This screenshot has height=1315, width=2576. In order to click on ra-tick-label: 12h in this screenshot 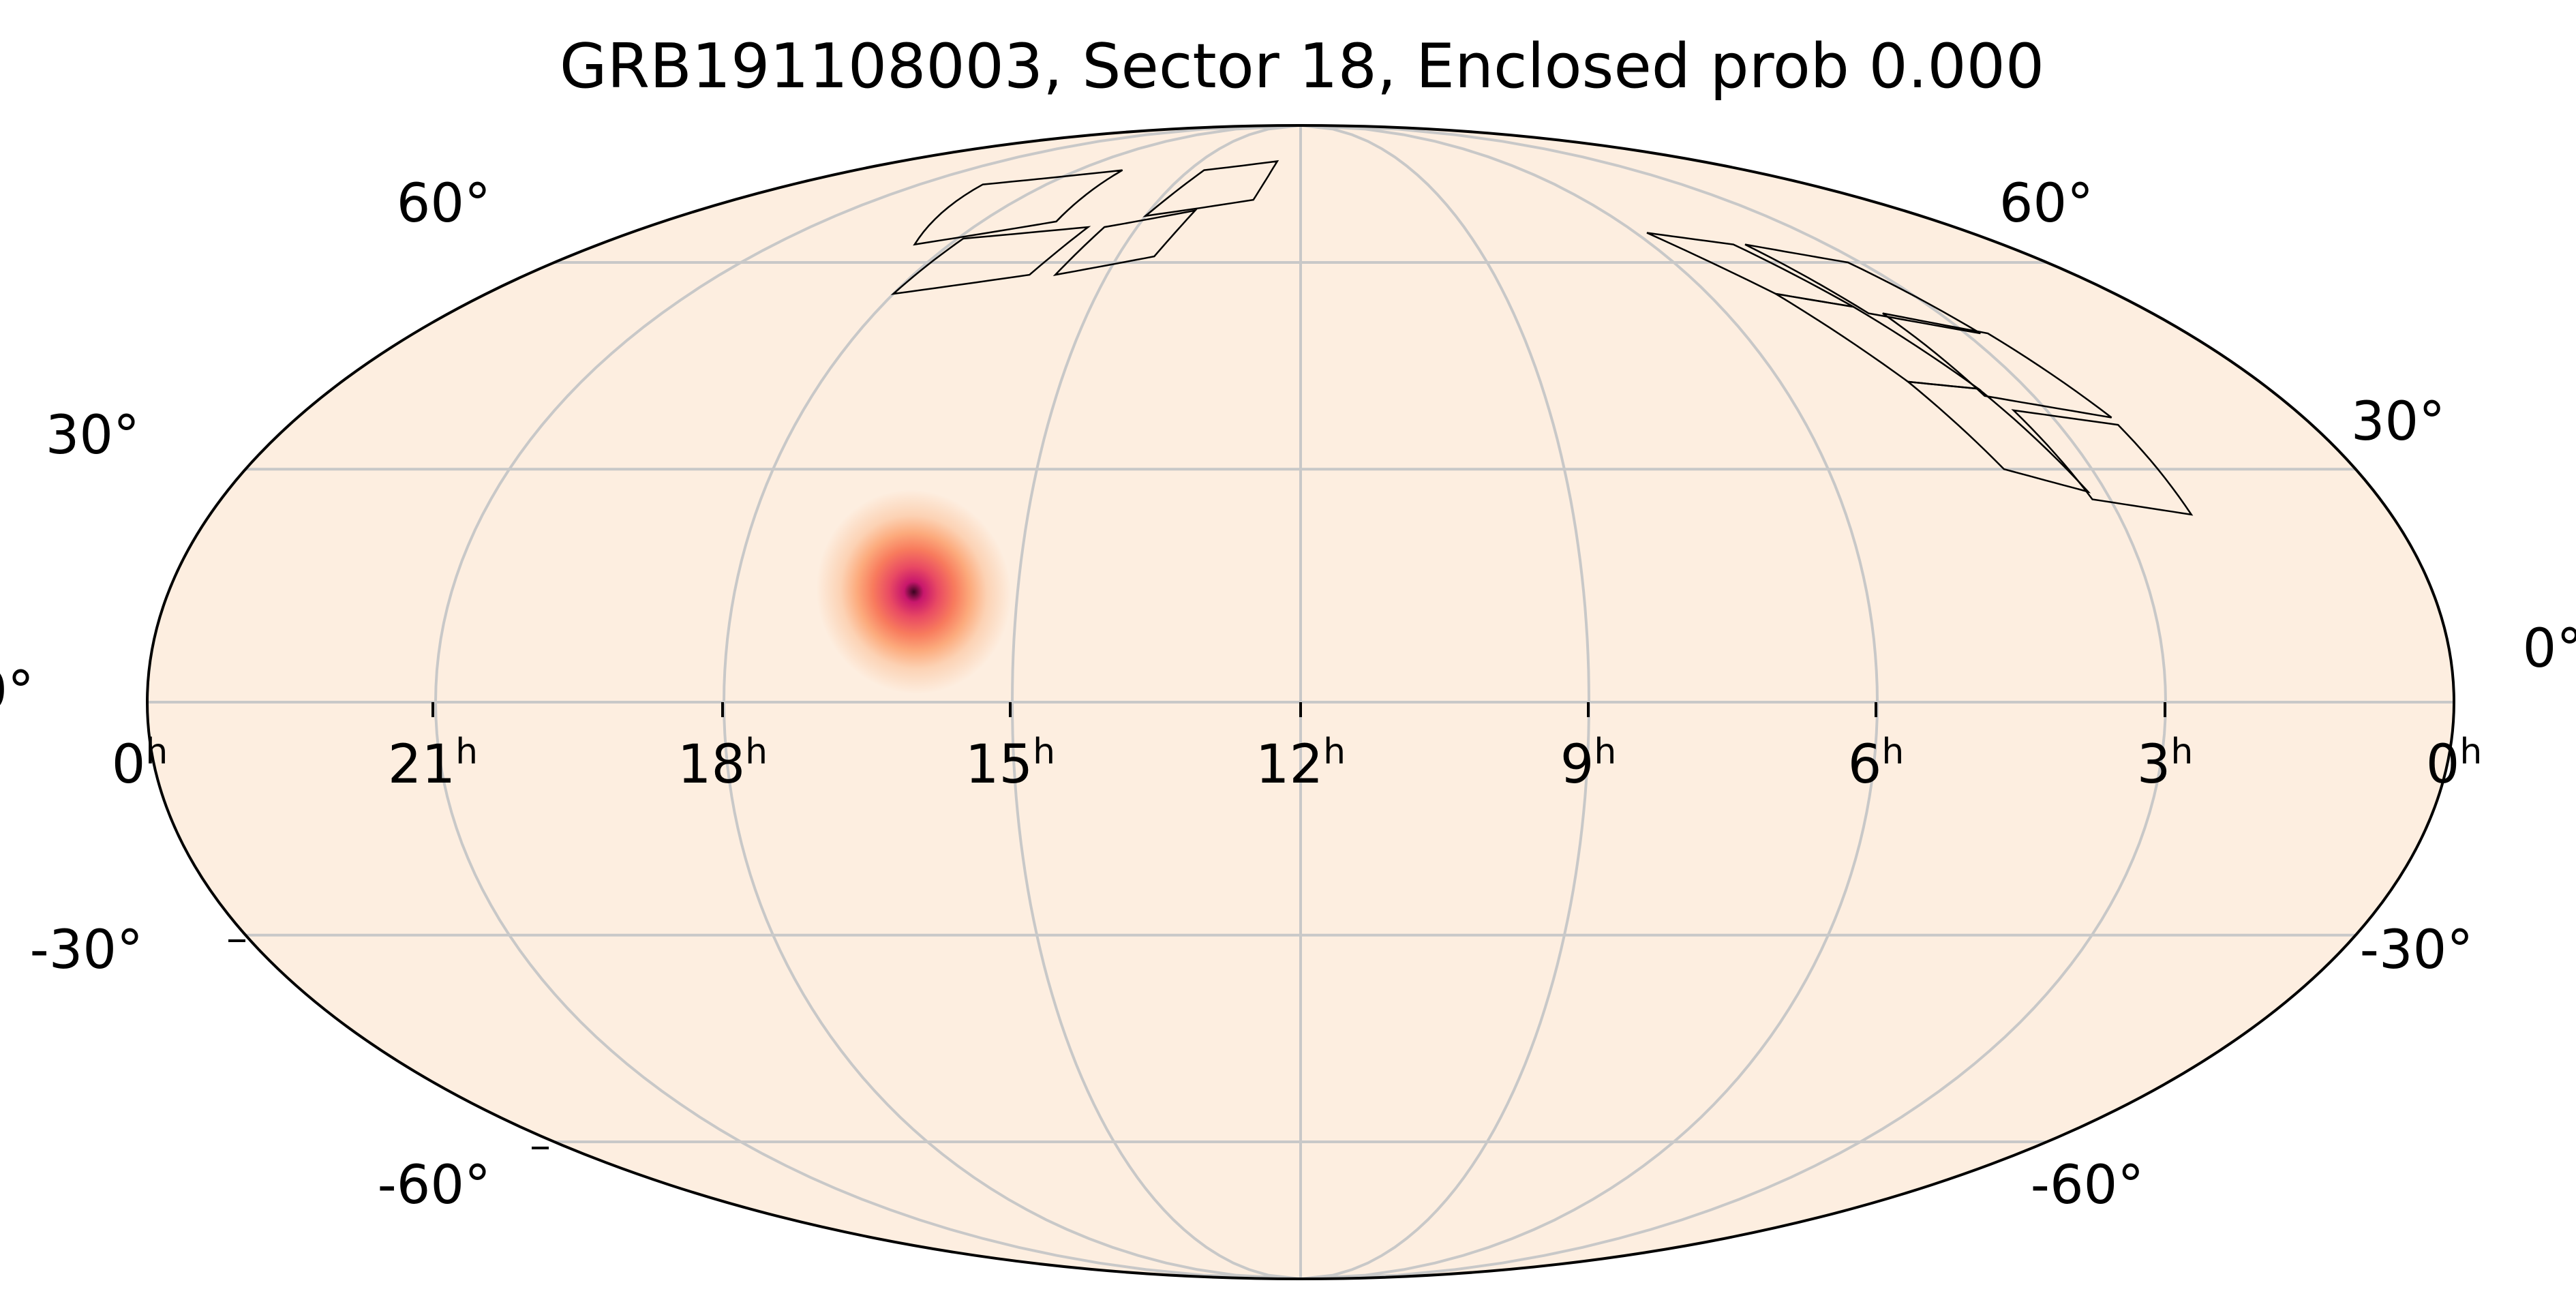, I will do `click(1301, 764)`.